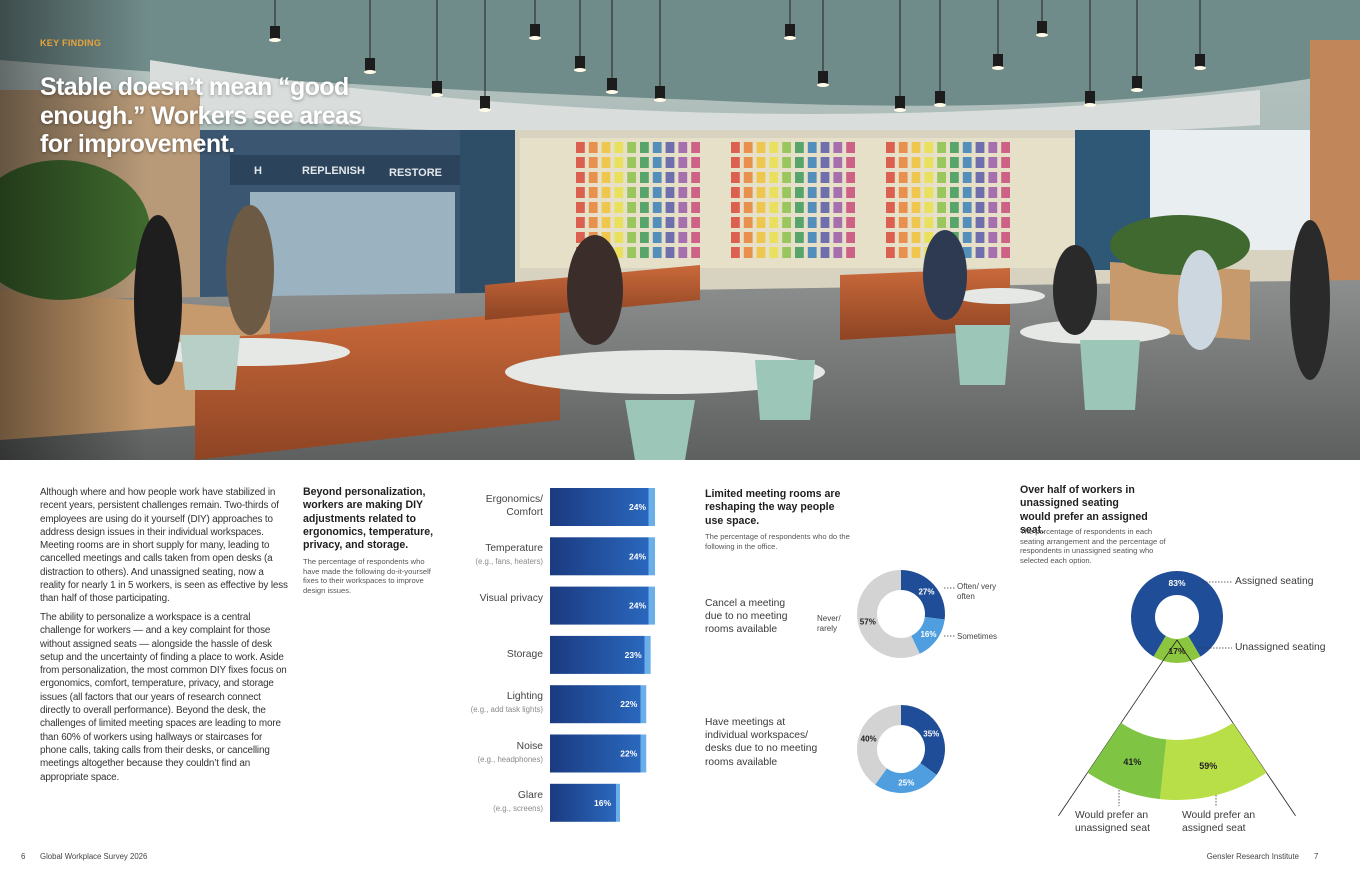  Describe the element at coordinates (1132, 762) in the screenshot. I see `value-label: 41%` at that location.